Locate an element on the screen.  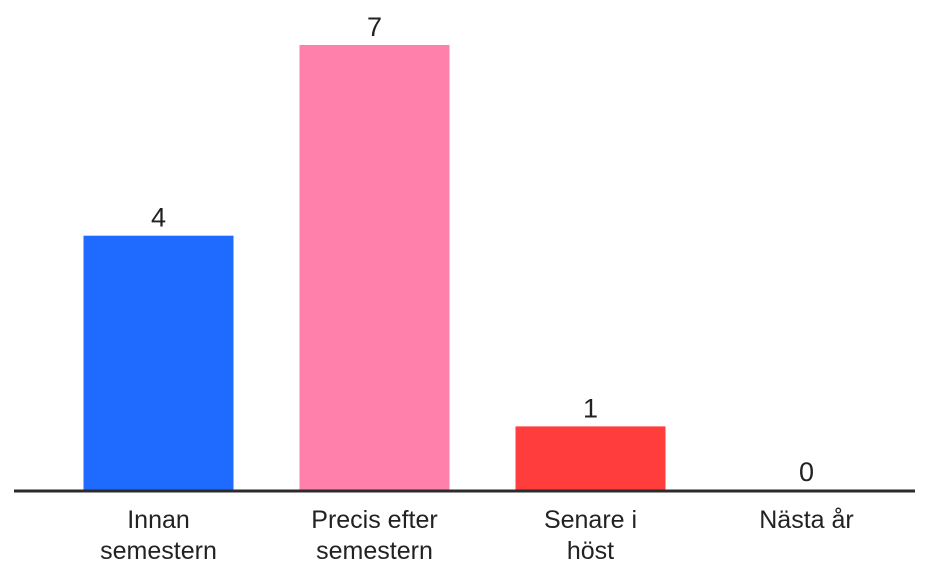
data-label-3: 0 is located at coordinates (806, 472).